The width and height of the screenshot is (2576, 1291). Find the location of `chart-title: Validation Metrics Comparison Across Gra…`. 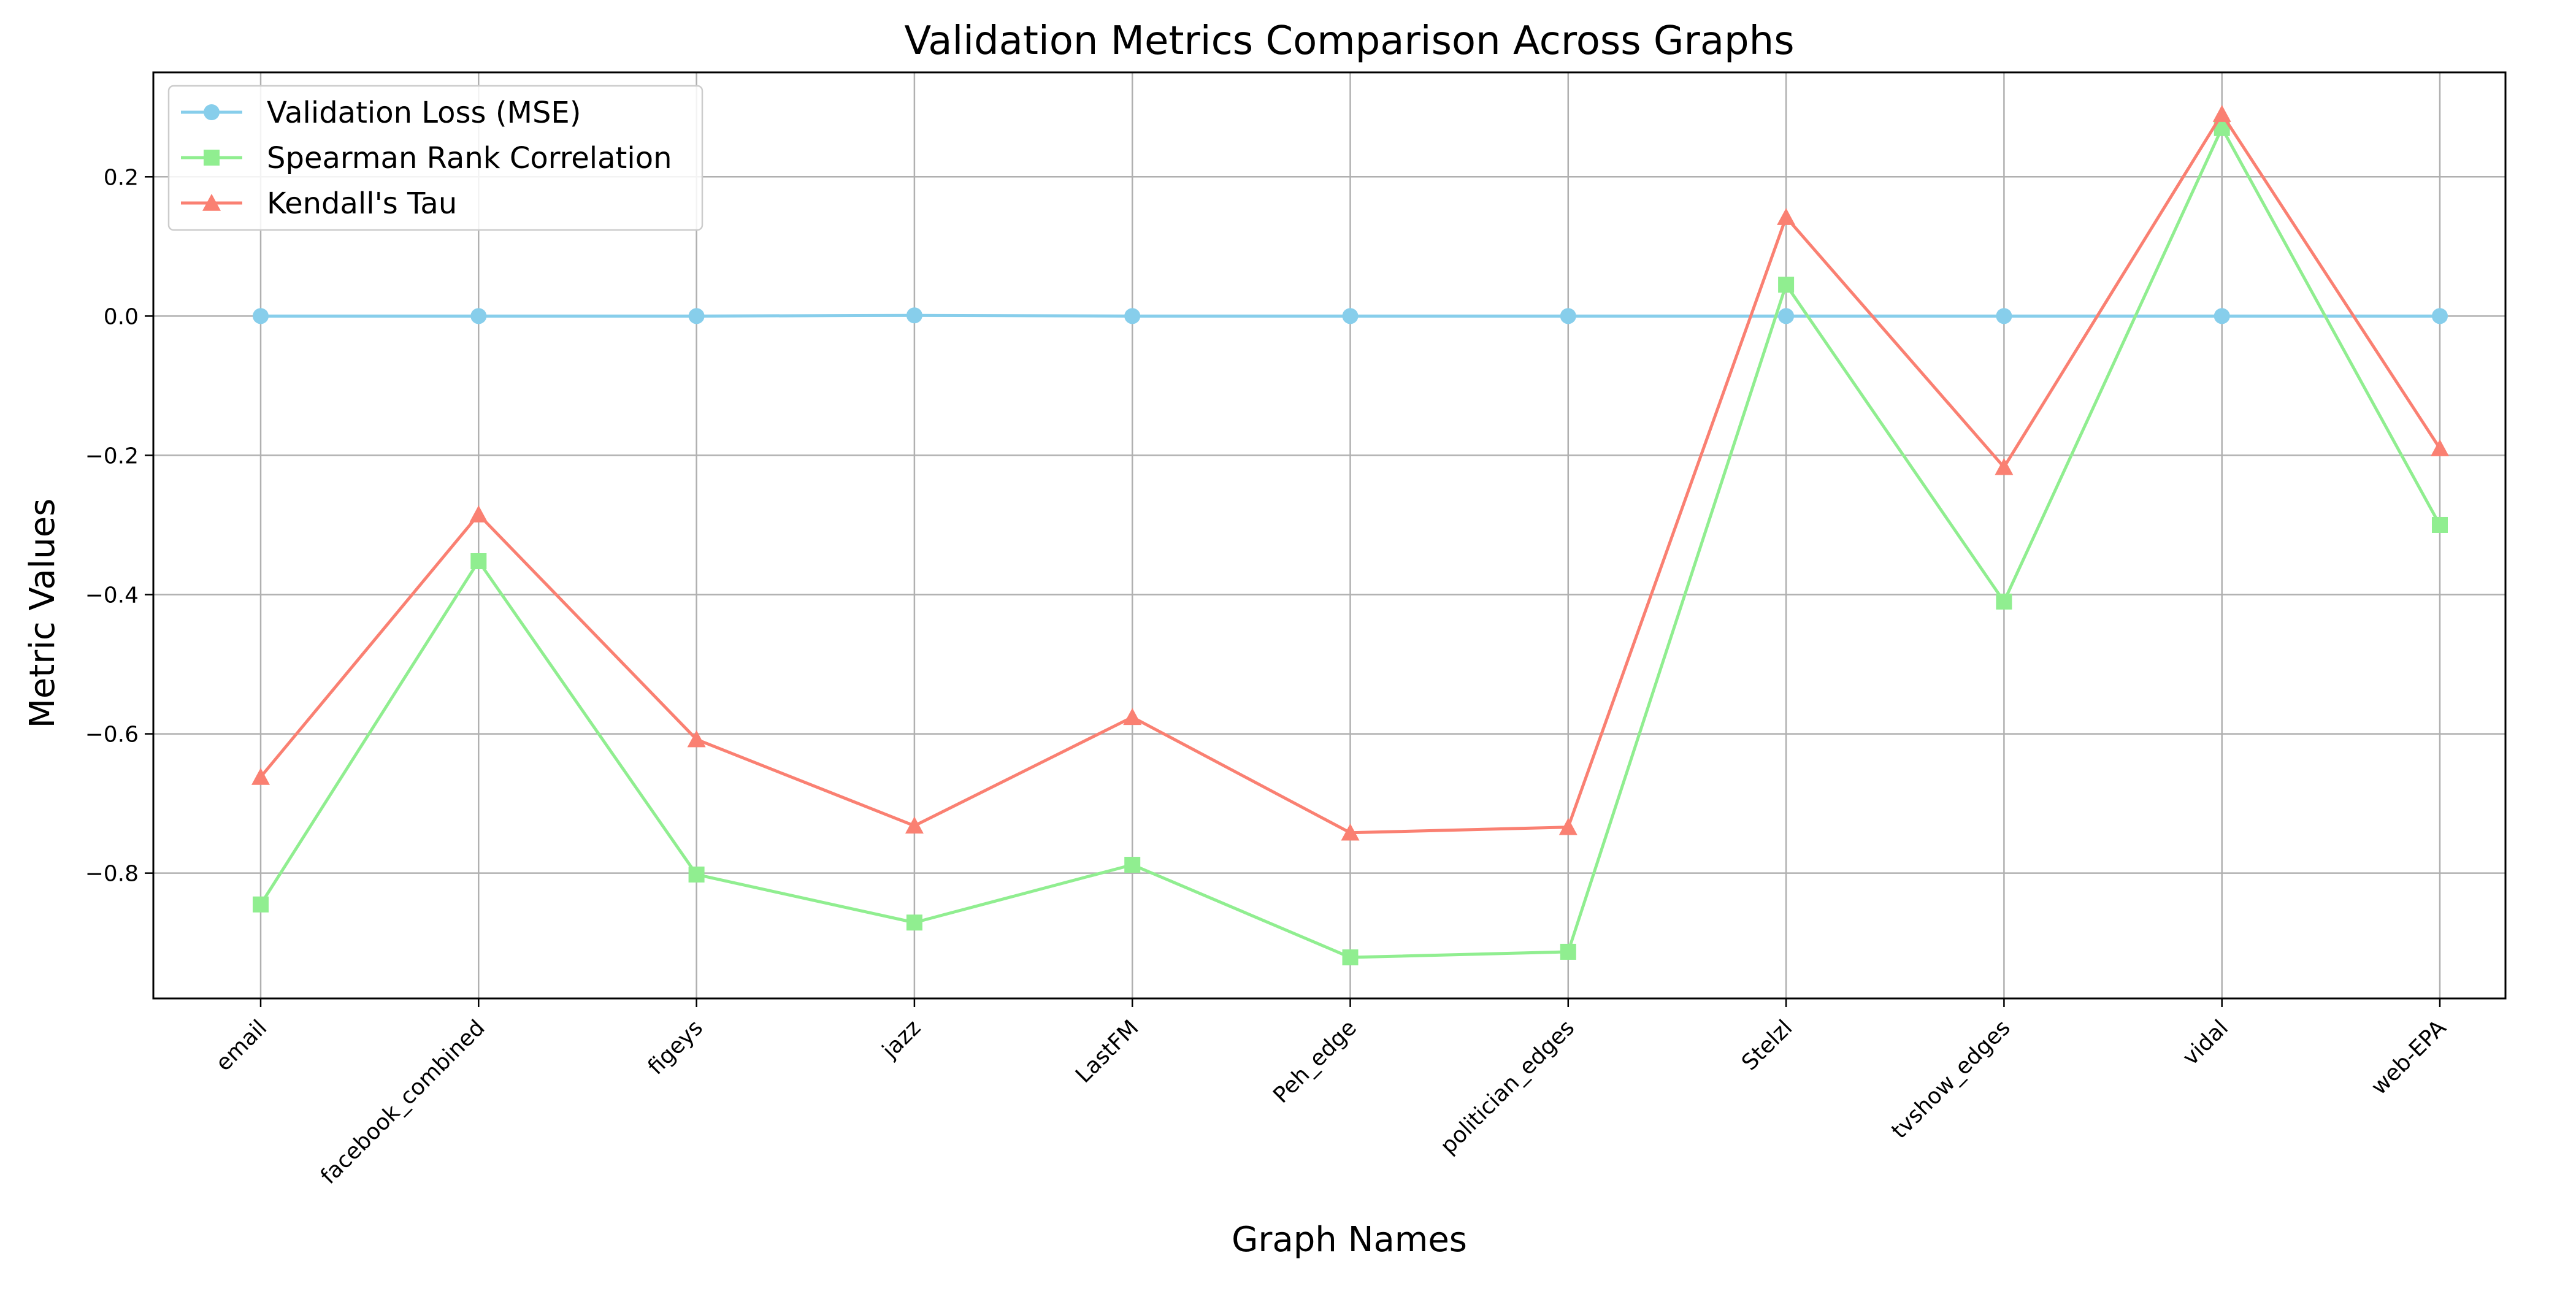

chart-title: Validation Metrics Comparison Across Gra… is located at coordinates (1349, 41).